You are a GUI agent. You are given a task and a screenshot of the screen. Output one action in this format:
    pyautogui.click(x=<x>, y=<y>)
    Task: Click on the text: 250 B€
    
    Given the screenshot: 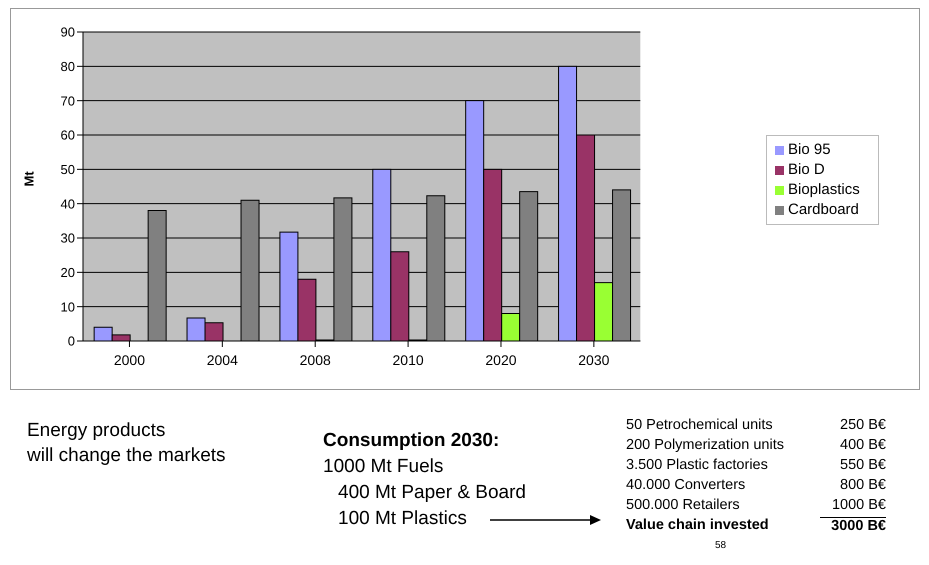 What is the action you would take?
    pyautogui.click(x=862, y=425)
    